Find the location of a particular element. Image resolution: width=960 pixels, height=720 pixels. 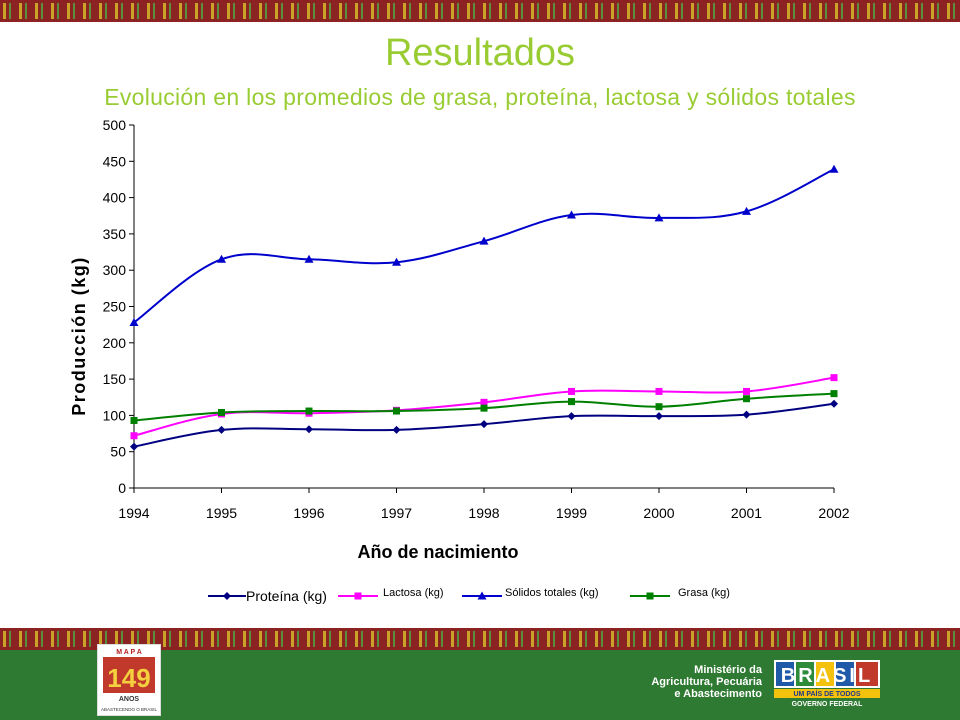

y-tick-label: 150 is located at coordinates (115, 379).